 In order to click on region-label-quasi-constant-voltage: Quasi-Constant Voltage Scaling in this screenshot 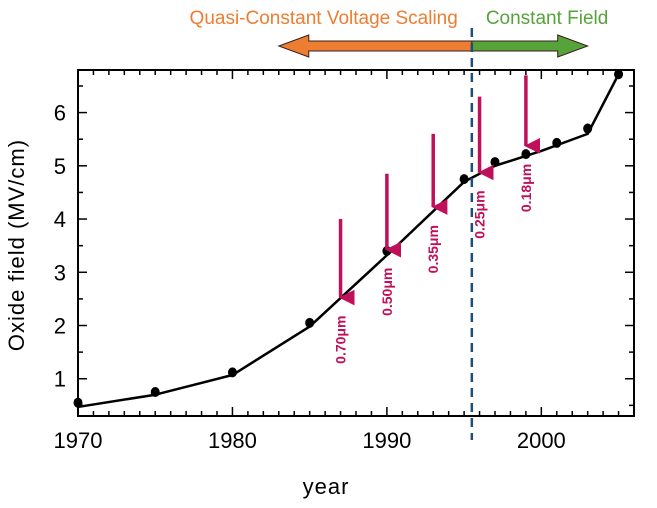, I will do `click(324, 18)`.